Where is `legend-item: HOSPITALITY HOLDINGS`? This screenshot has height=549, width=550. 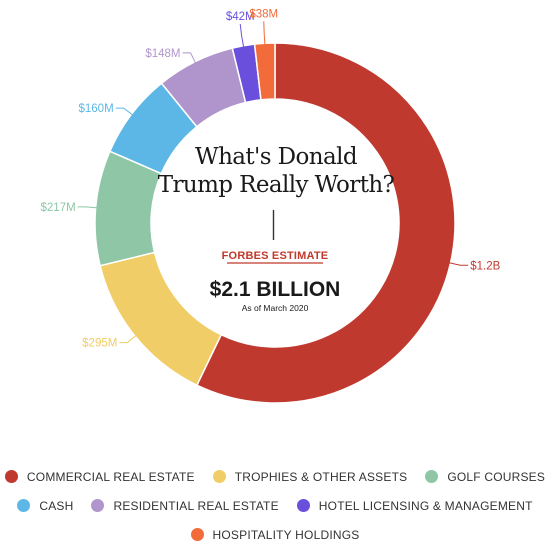 legend-item: HOSPITALITY HOLDINGS is located at coordinates (275, 534).